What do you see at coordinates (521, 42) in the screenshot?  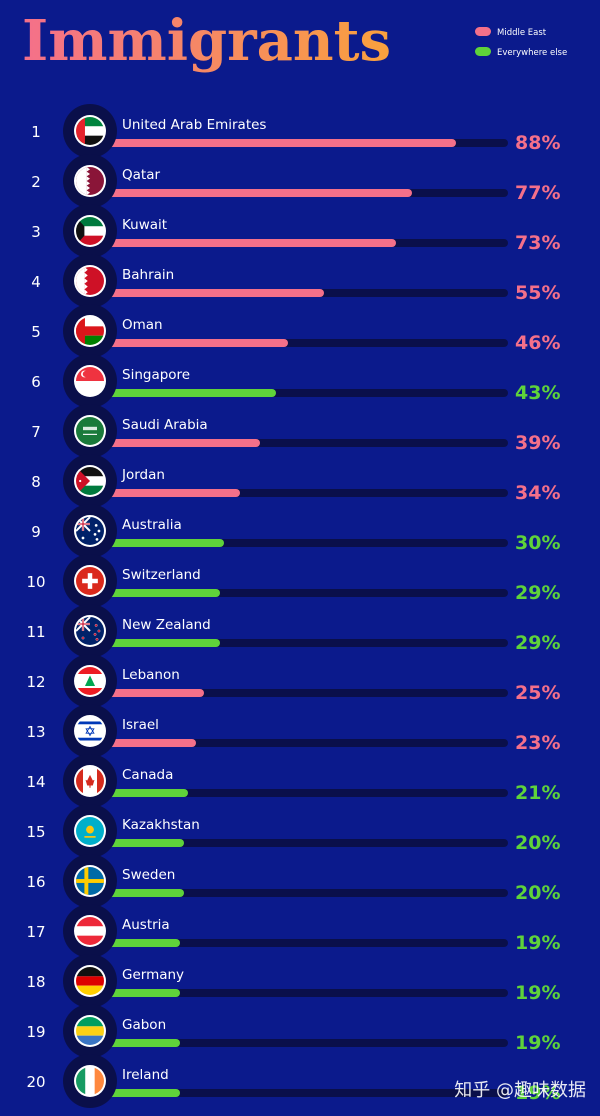 I see `legend: Middle East Everywhere else` at bounding box center [521, 42].